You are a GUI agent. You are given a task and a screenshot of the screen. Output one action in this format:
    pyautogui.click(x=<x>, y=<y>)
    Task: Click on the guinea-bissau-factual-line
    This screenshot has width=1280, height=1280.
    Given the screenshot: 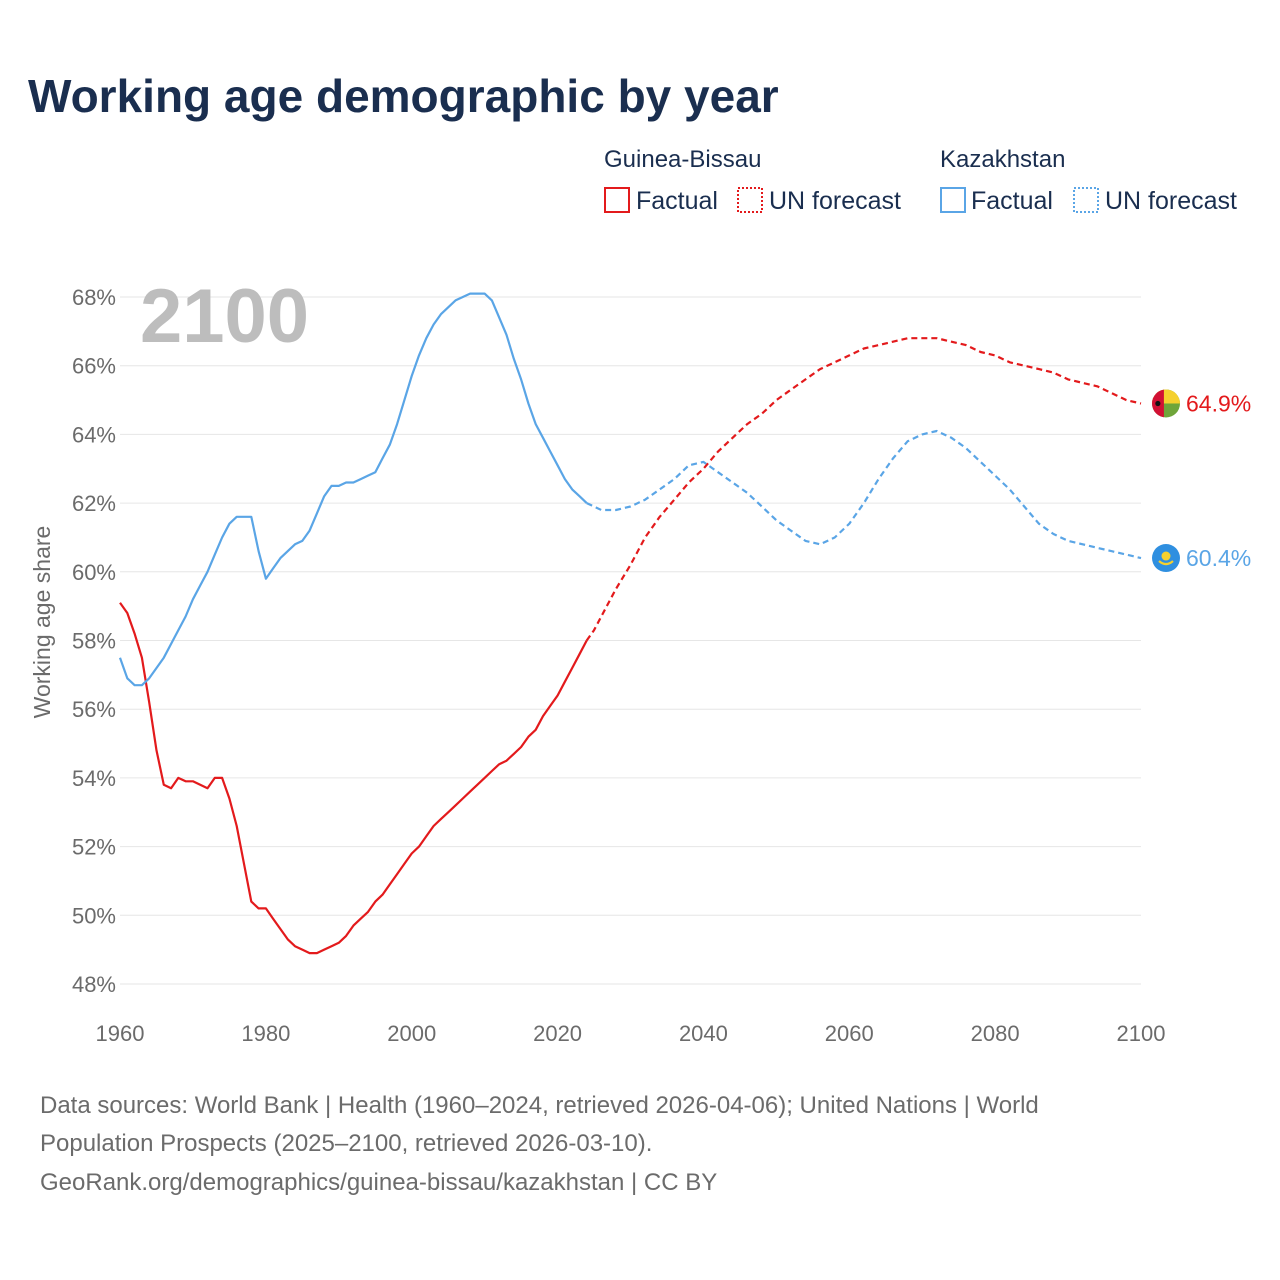 What is the action you would take?
    pyautogui.click(x=353, y=778)
    